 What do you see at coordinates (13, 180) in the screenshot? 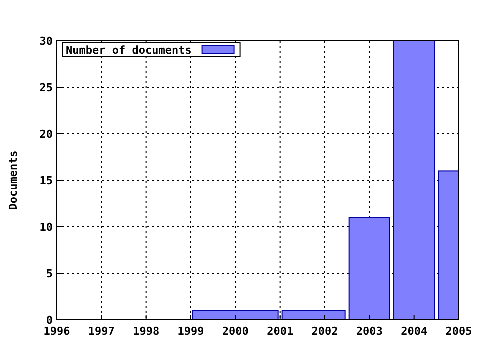
I see `y-axis-title: Documents` at bounding box center [13, 180].